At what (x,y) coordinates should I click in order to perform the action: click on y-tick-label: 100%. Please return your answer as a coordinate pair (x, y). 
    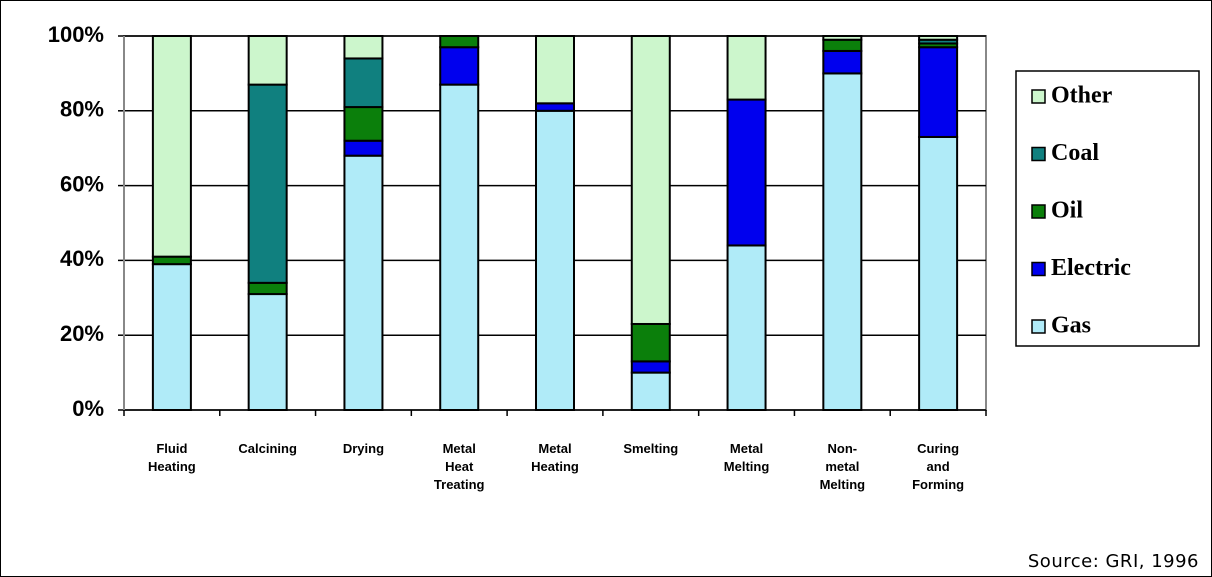
    Looking at the image, I should click on (76, 34).